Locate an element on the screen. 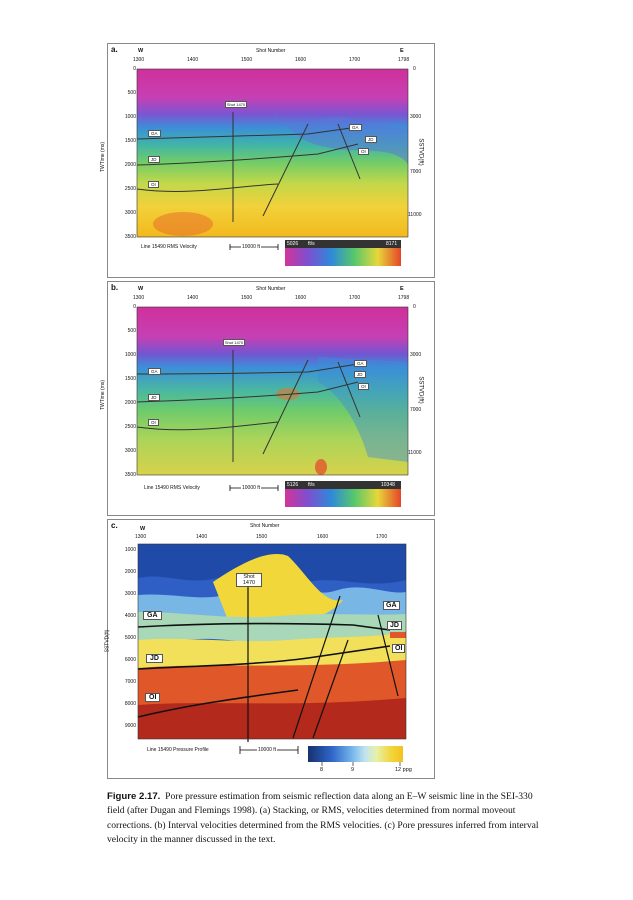  west-label: W is located at coordinates (143, 529).